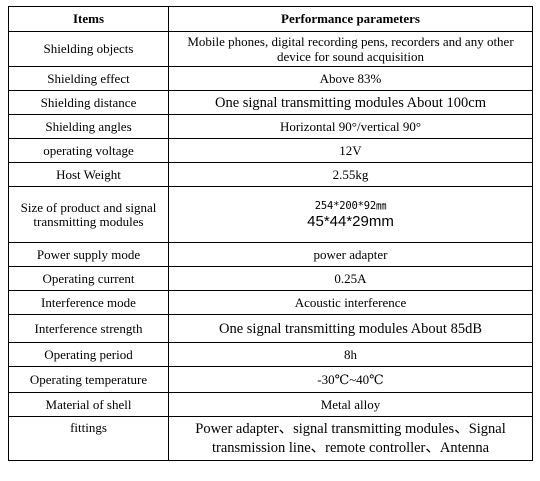 This screenshot has width=540, height=481. I want to click on table-row: Interference mode Acoustic interference, so click(270, 302).